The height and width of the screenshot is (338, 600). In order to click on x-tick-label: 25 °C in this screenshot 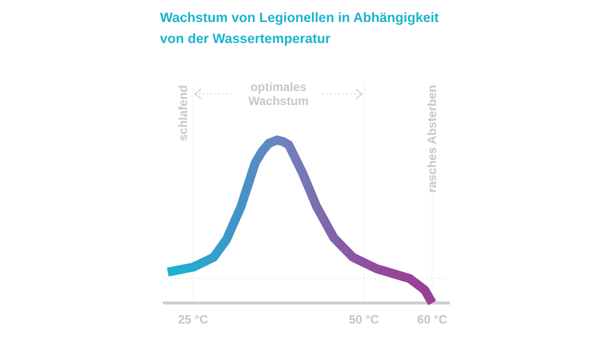, I will do `click(193, 319)`.